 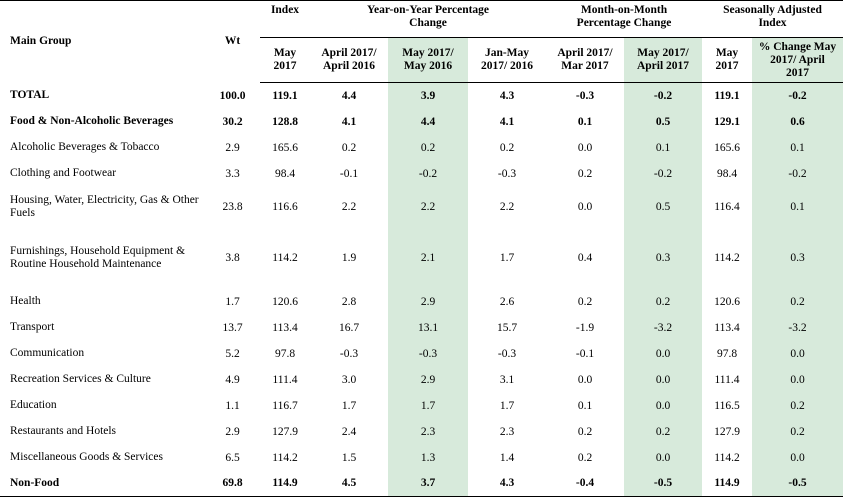 I want to click on cell-value: 116.5, so click(x=727, y=405).